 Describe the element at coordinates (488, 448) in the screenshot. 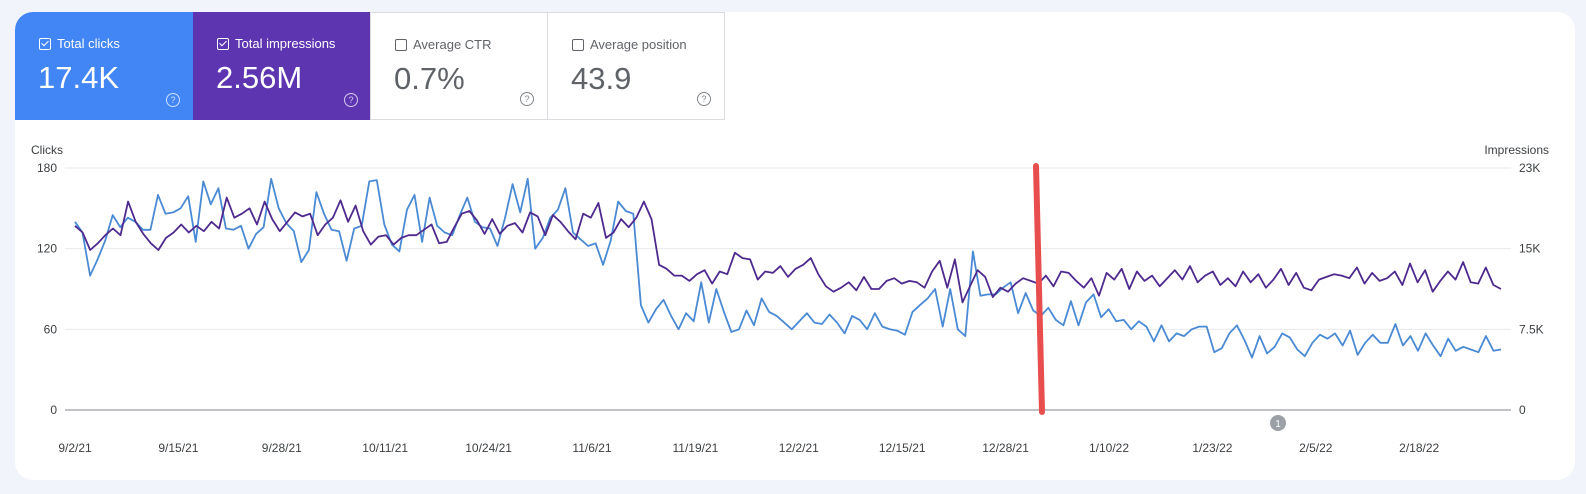

I see `x-tick-label: 10/24/21` at that location.